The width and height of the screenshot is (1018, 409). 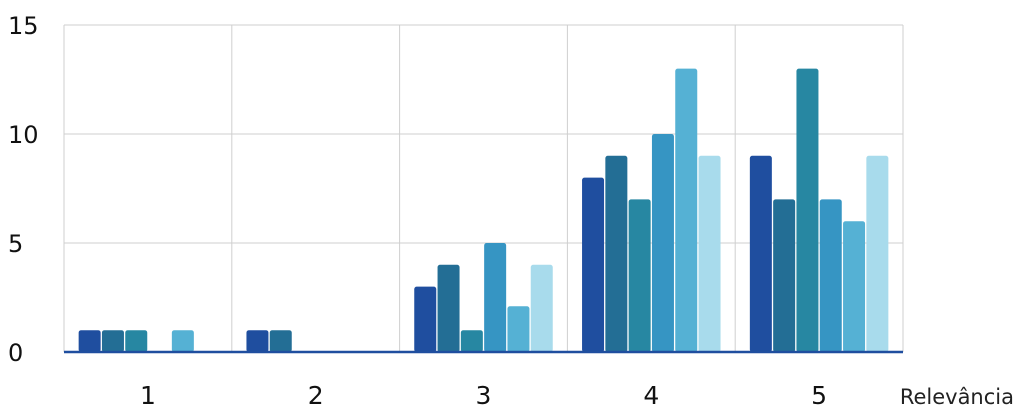 I want to click on x-tick-label: 3, so click(x=484, y=395).